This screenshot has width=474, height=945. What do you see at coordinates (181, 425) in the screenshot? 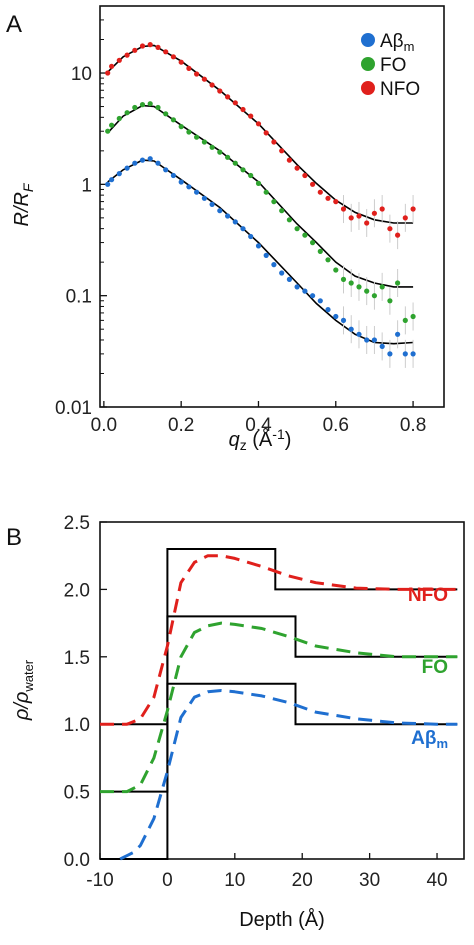
I see `panel-a-x-tick-label: 0.2` at bounding box center [181, 425].